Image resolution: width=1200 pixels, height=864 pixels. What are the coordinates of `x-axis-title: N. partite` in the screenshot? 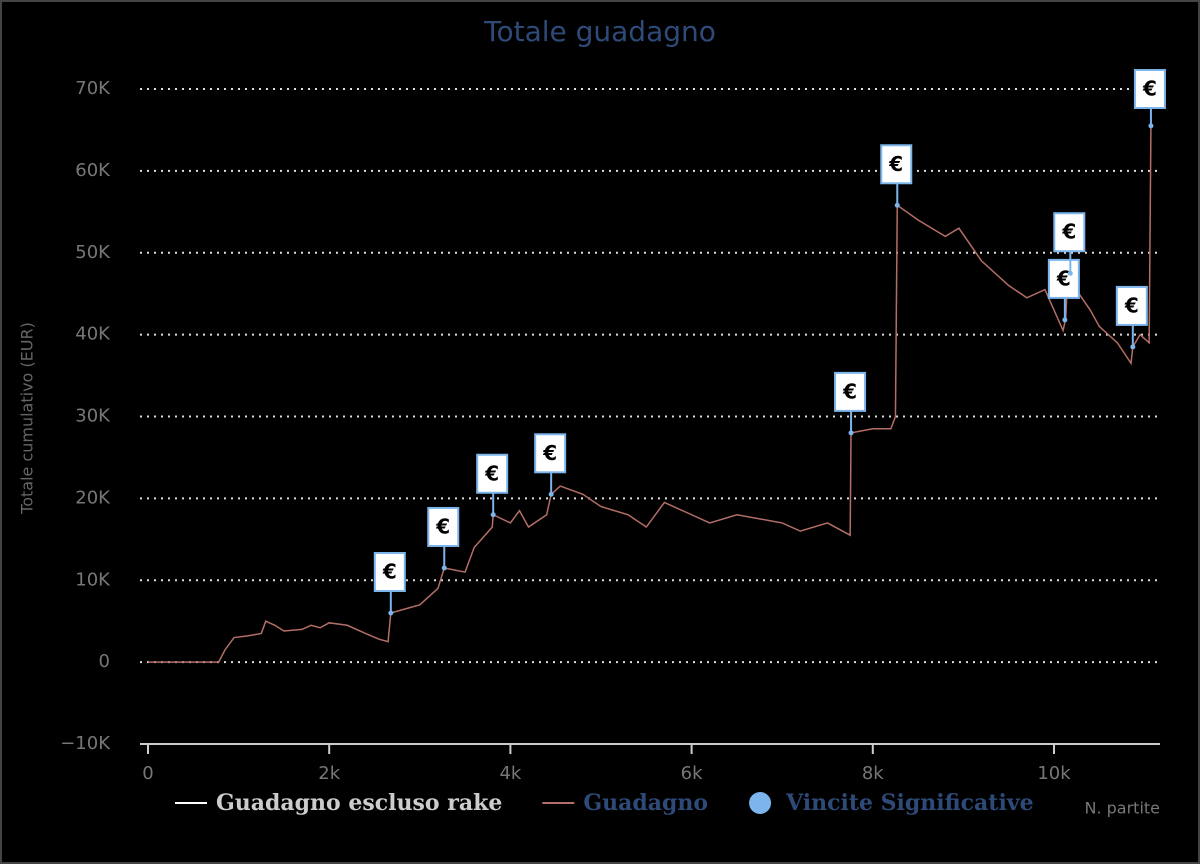 It's located at (1122, 808).